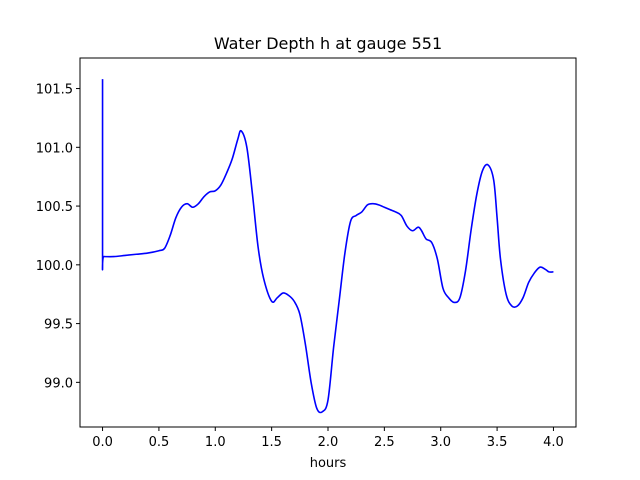 The image size is (640, 480). Describe the element at coordinates (215, 442) in the screenshot. I see `x-tick-label: 1.0` at that location.